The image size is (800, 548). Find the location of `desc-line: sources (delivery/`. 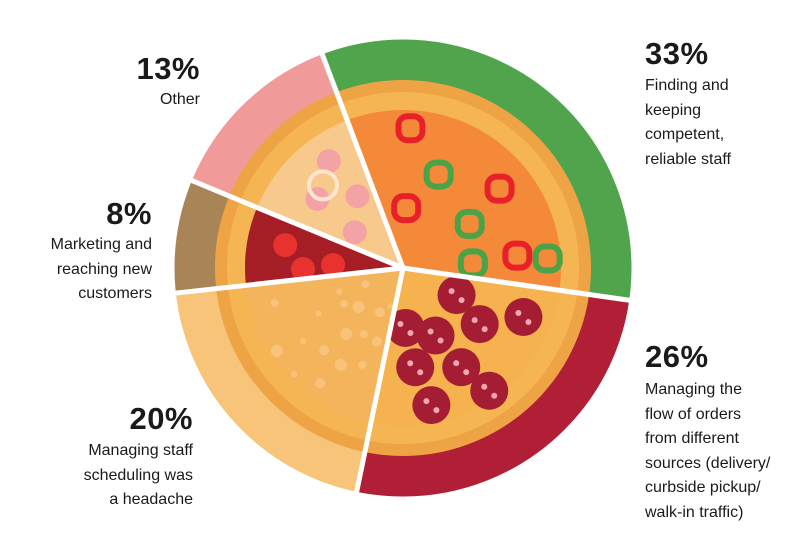

desc-line: sources (delivery/ is located at coordinates (708, 463).